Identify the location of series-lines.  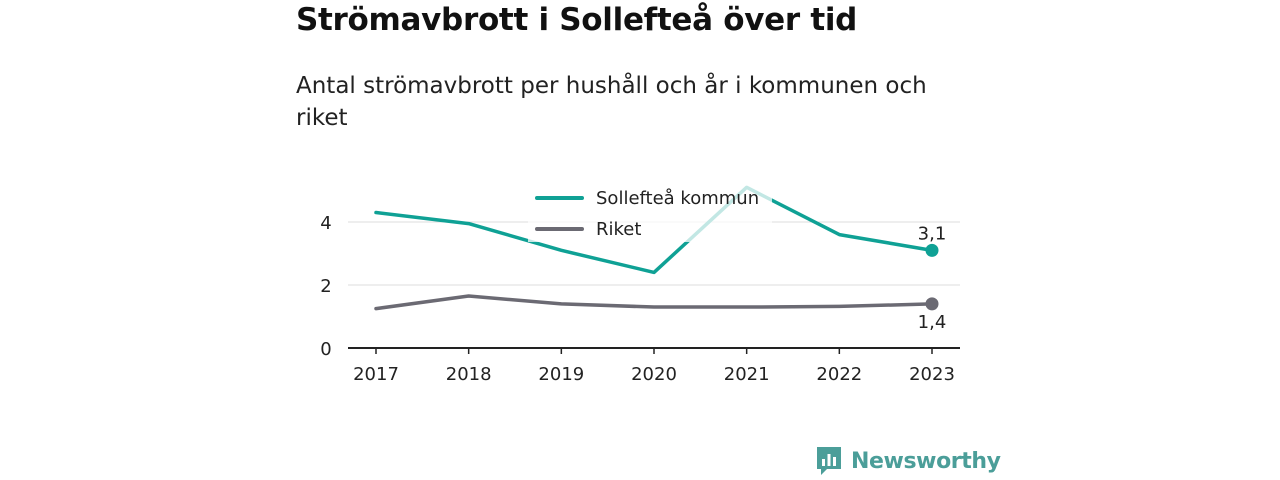
(656, 248).